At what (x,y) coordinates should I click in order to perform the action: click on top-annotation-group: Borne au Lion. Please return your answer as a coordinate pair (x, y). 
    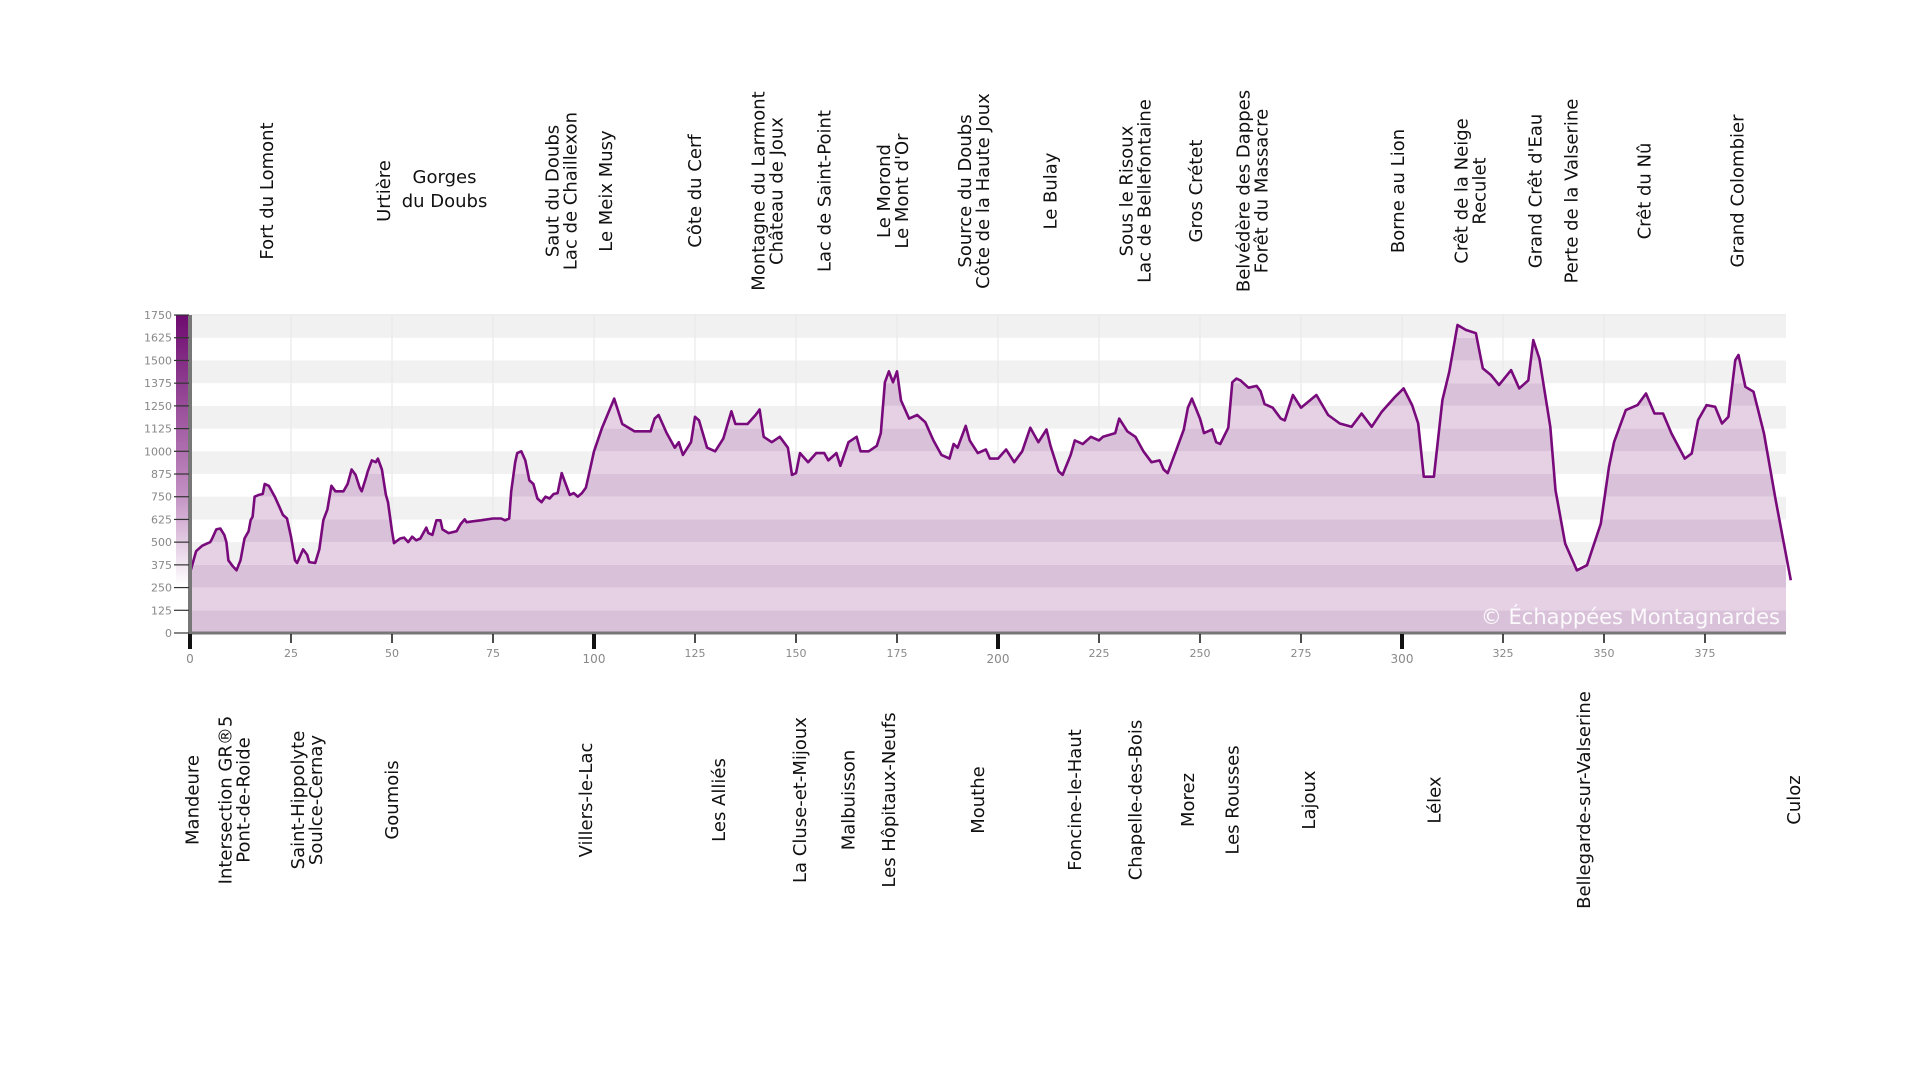
    Looking at the image, I should click on (1398, 191).